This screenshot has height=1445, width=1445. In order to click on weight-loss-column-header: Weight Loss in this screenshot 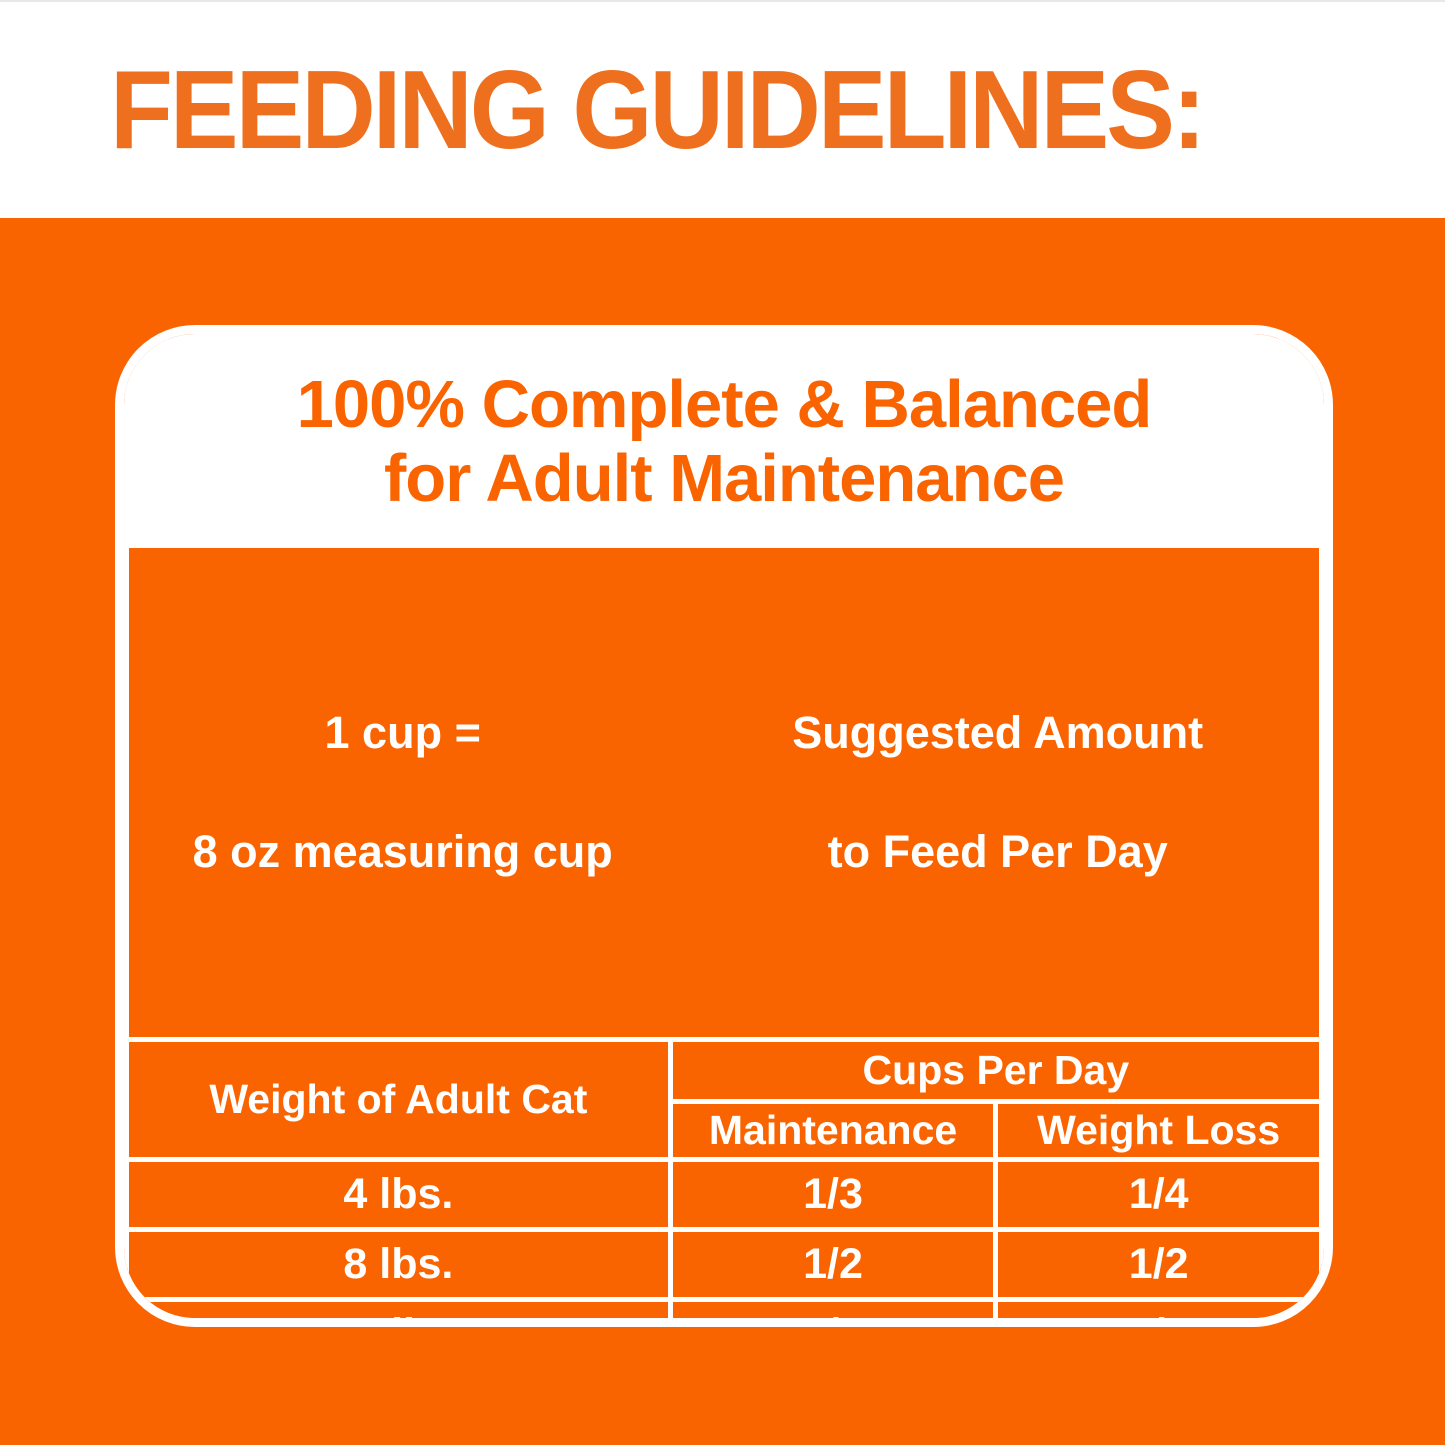, I will do `click(1158, 1130)`.